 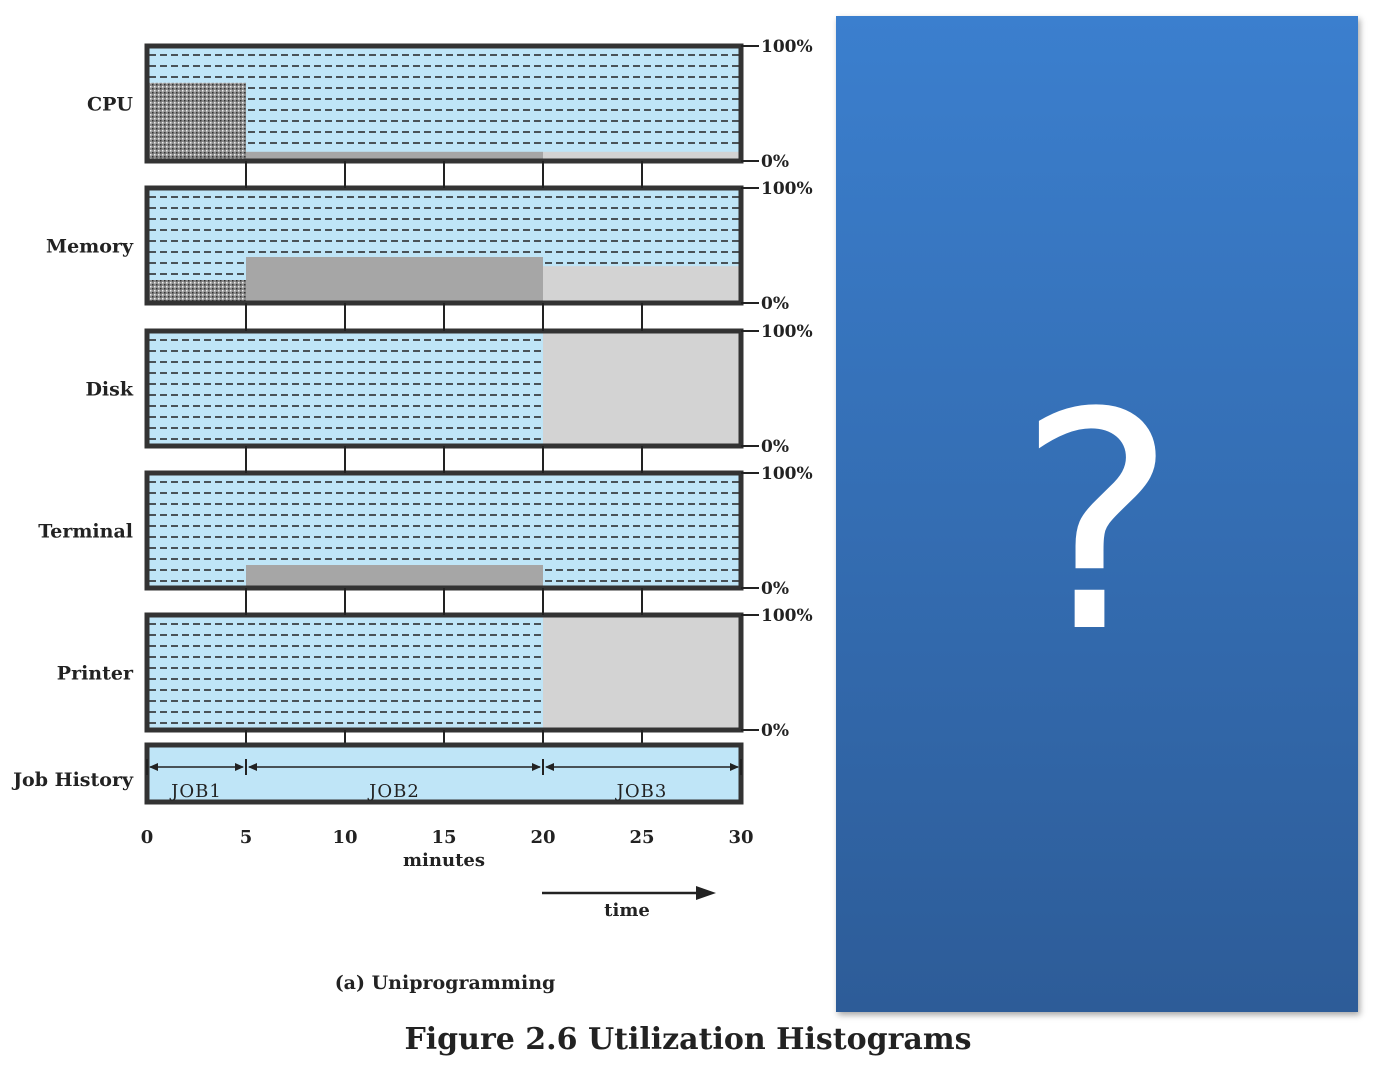 What do you see at coordinates (787, 189) in the screenshot?
I see `memory-100-label: 100%` at bounding box center [787, 189].